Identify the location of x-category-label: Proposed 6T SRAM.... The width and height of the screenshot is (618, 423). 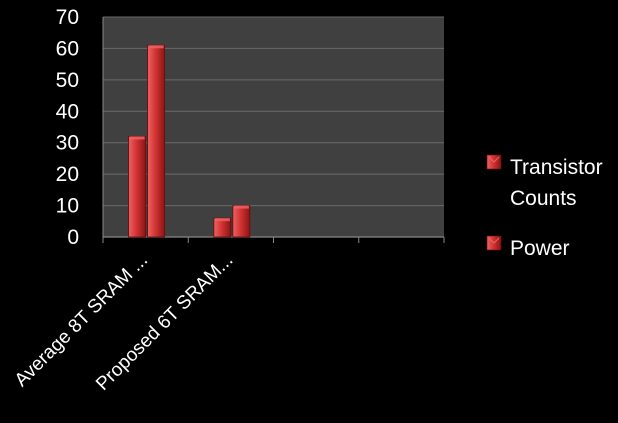
(164, 322).